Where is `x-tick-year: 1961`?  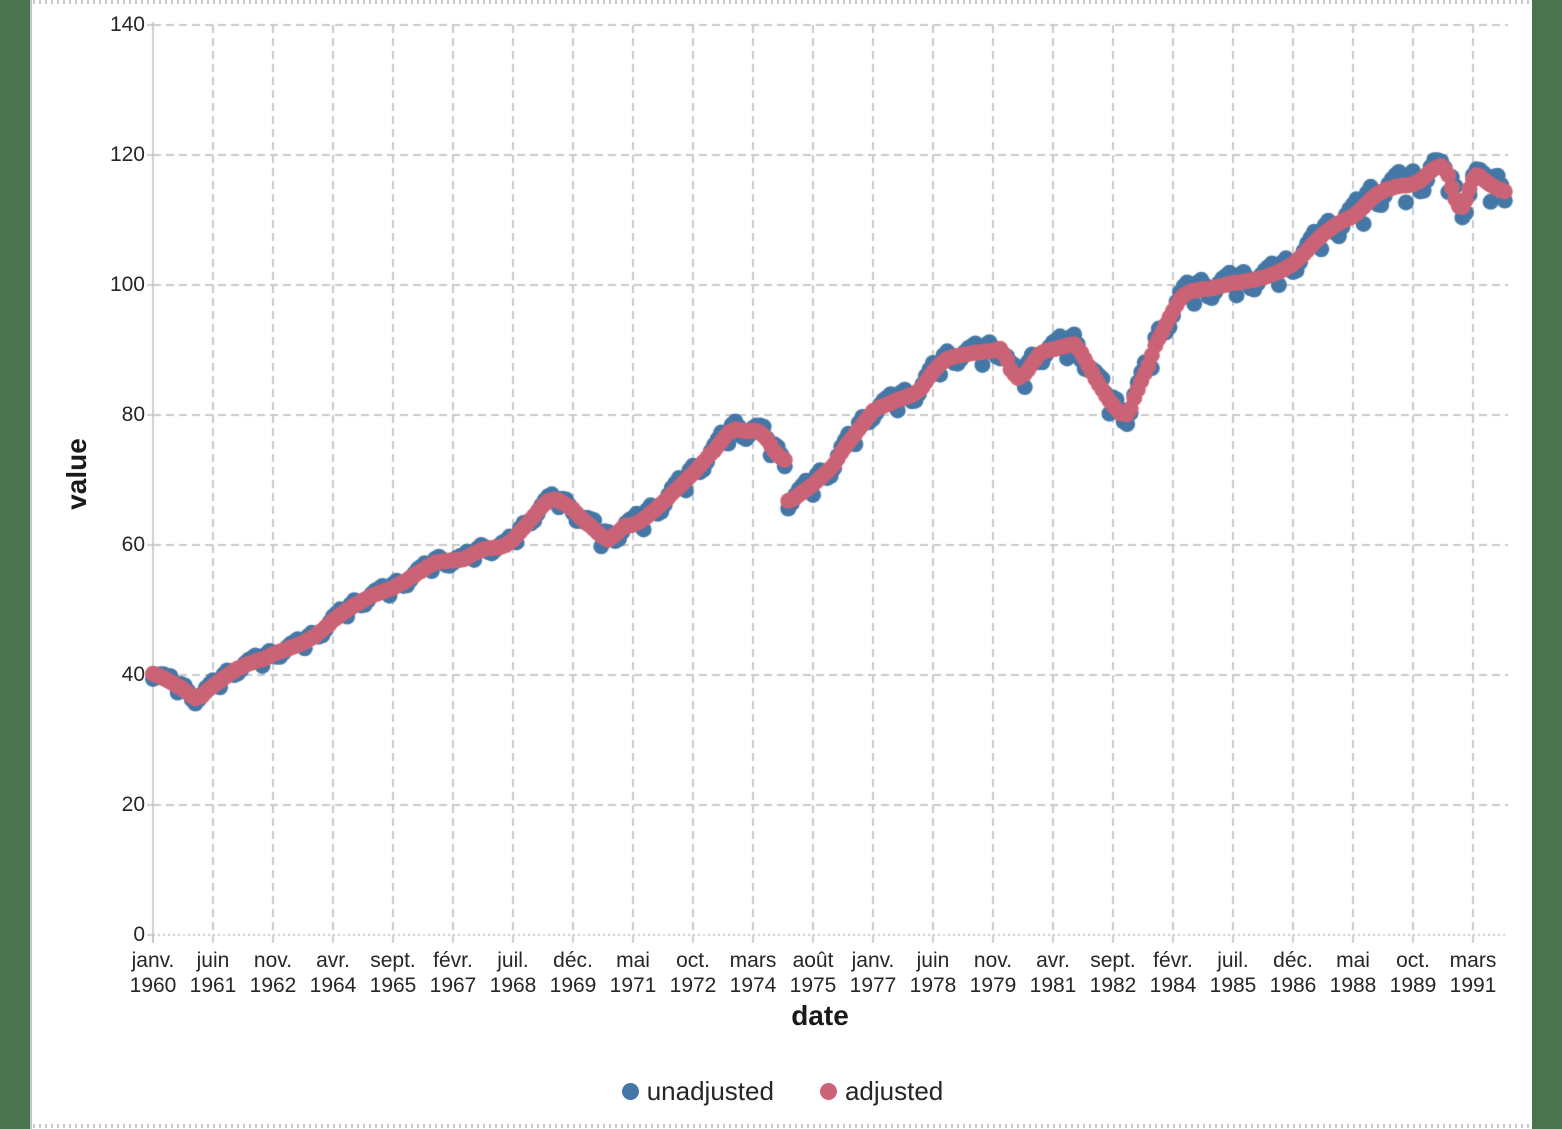
x-tick-year: 1961 is located at coordinates (213, 985).